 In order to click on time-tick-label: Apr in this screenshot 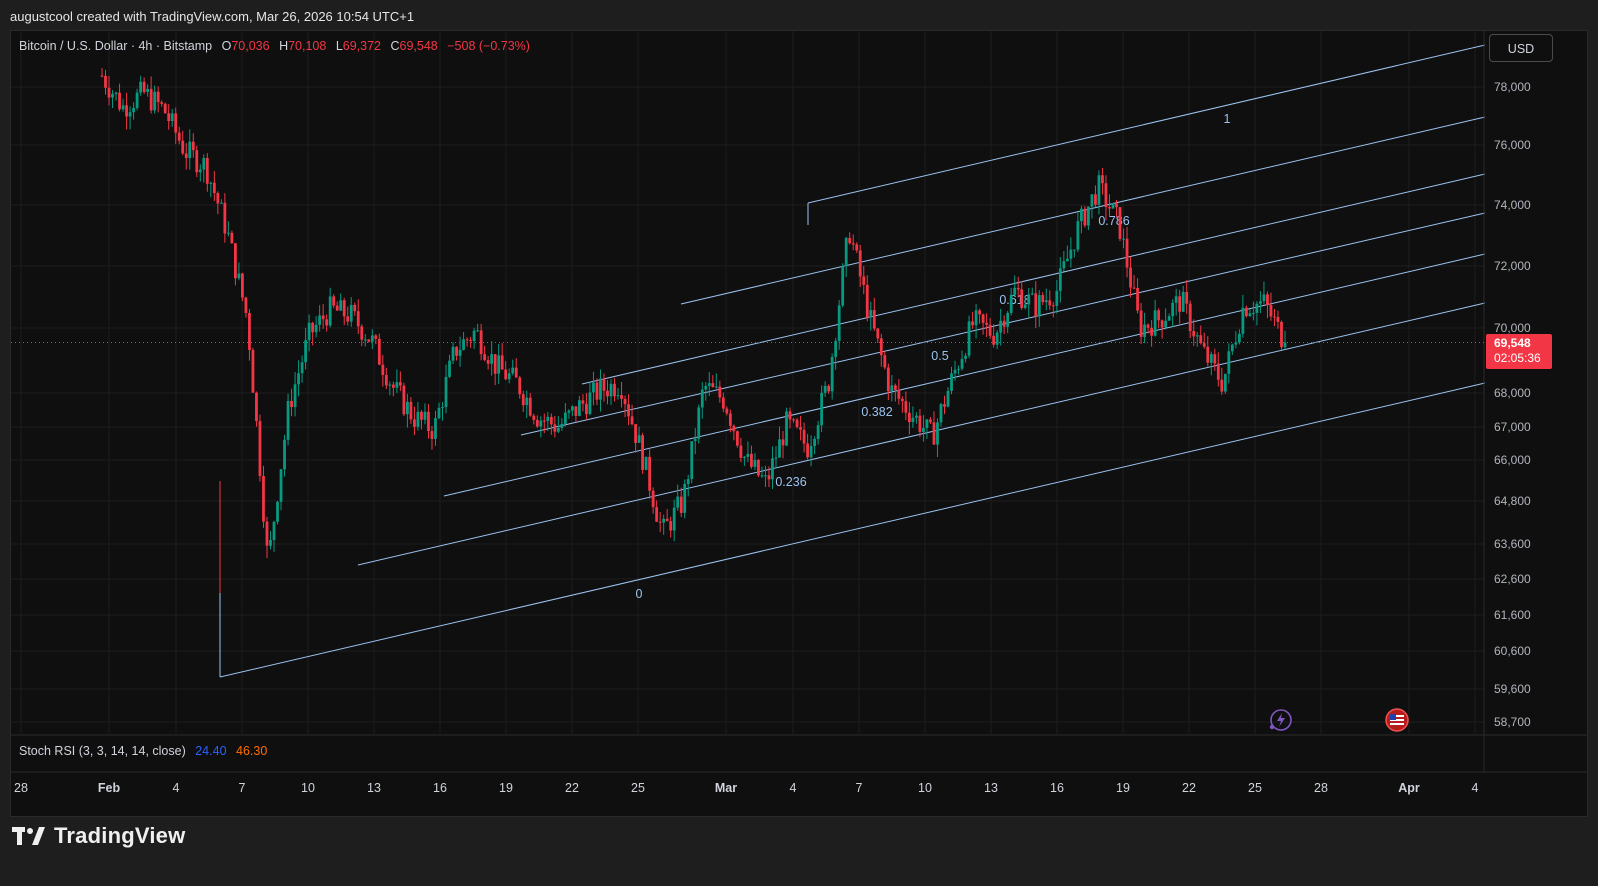, I will do `click(1409, 788)`.